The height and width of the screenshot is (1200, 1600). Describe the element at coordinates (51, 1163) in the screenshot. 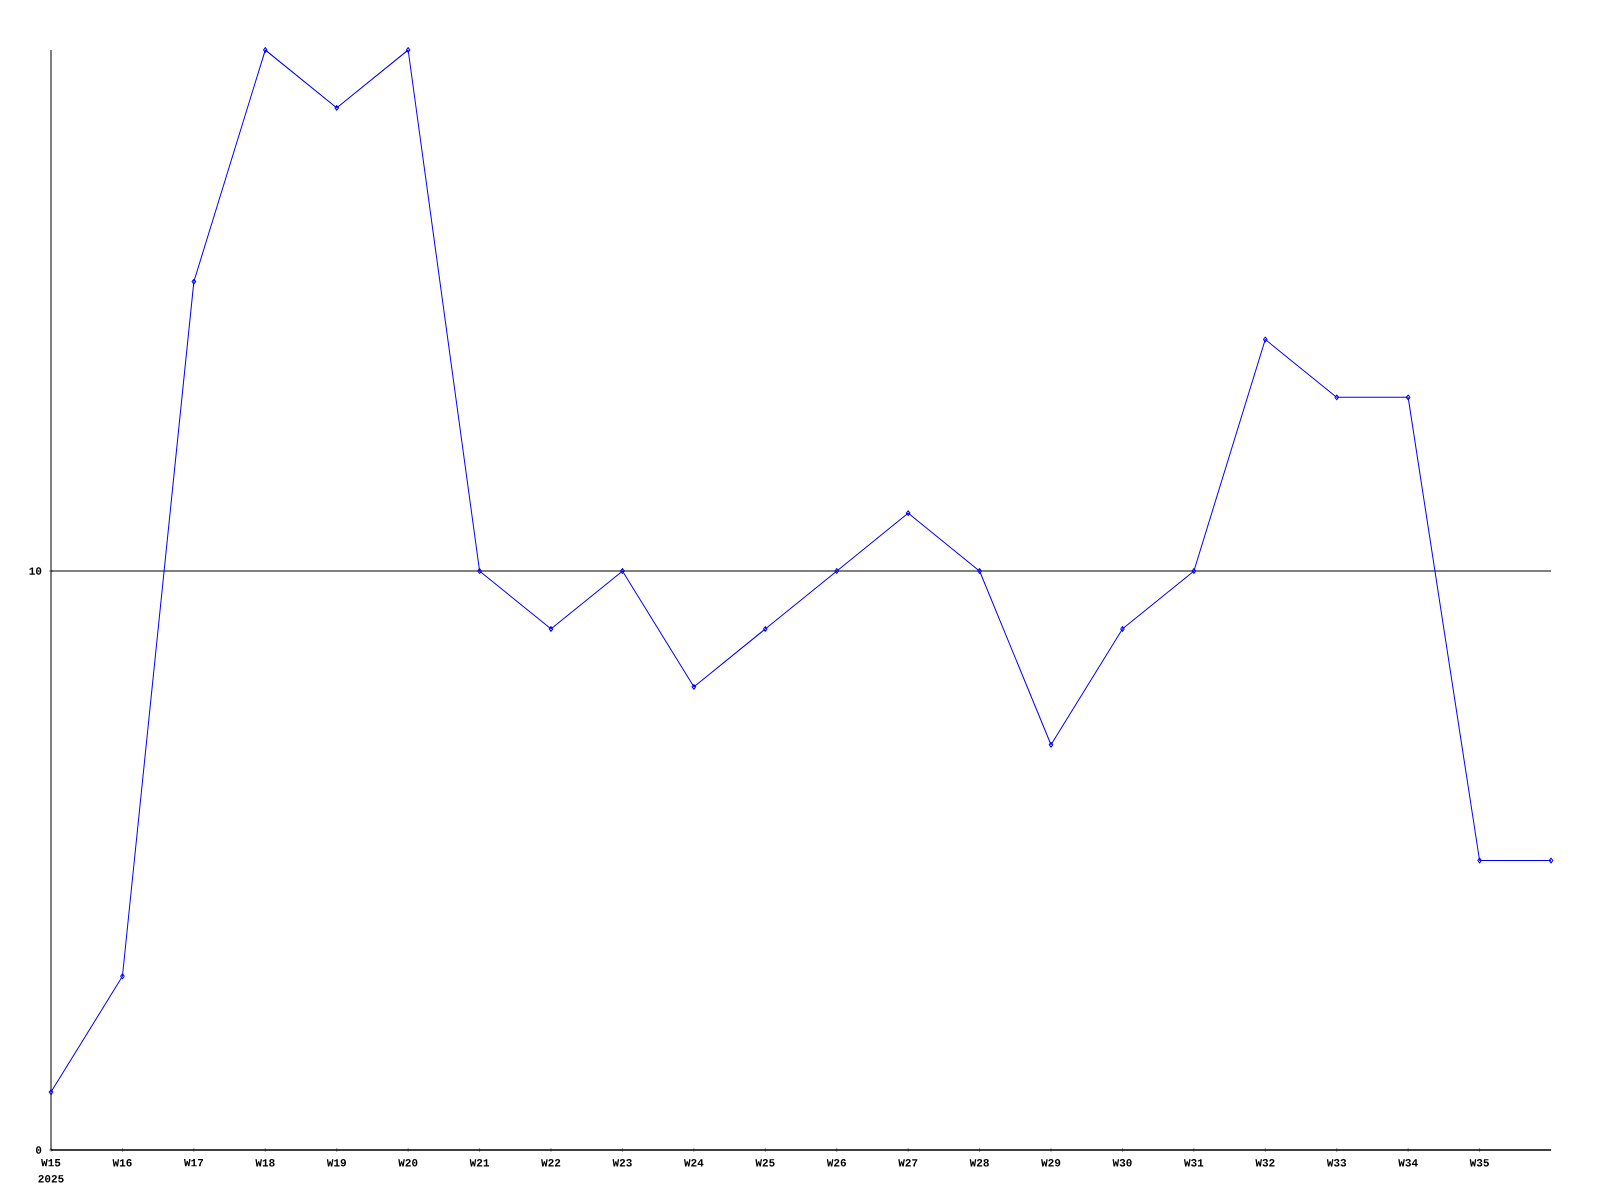

I see `x-tick-label: W15` at that location.